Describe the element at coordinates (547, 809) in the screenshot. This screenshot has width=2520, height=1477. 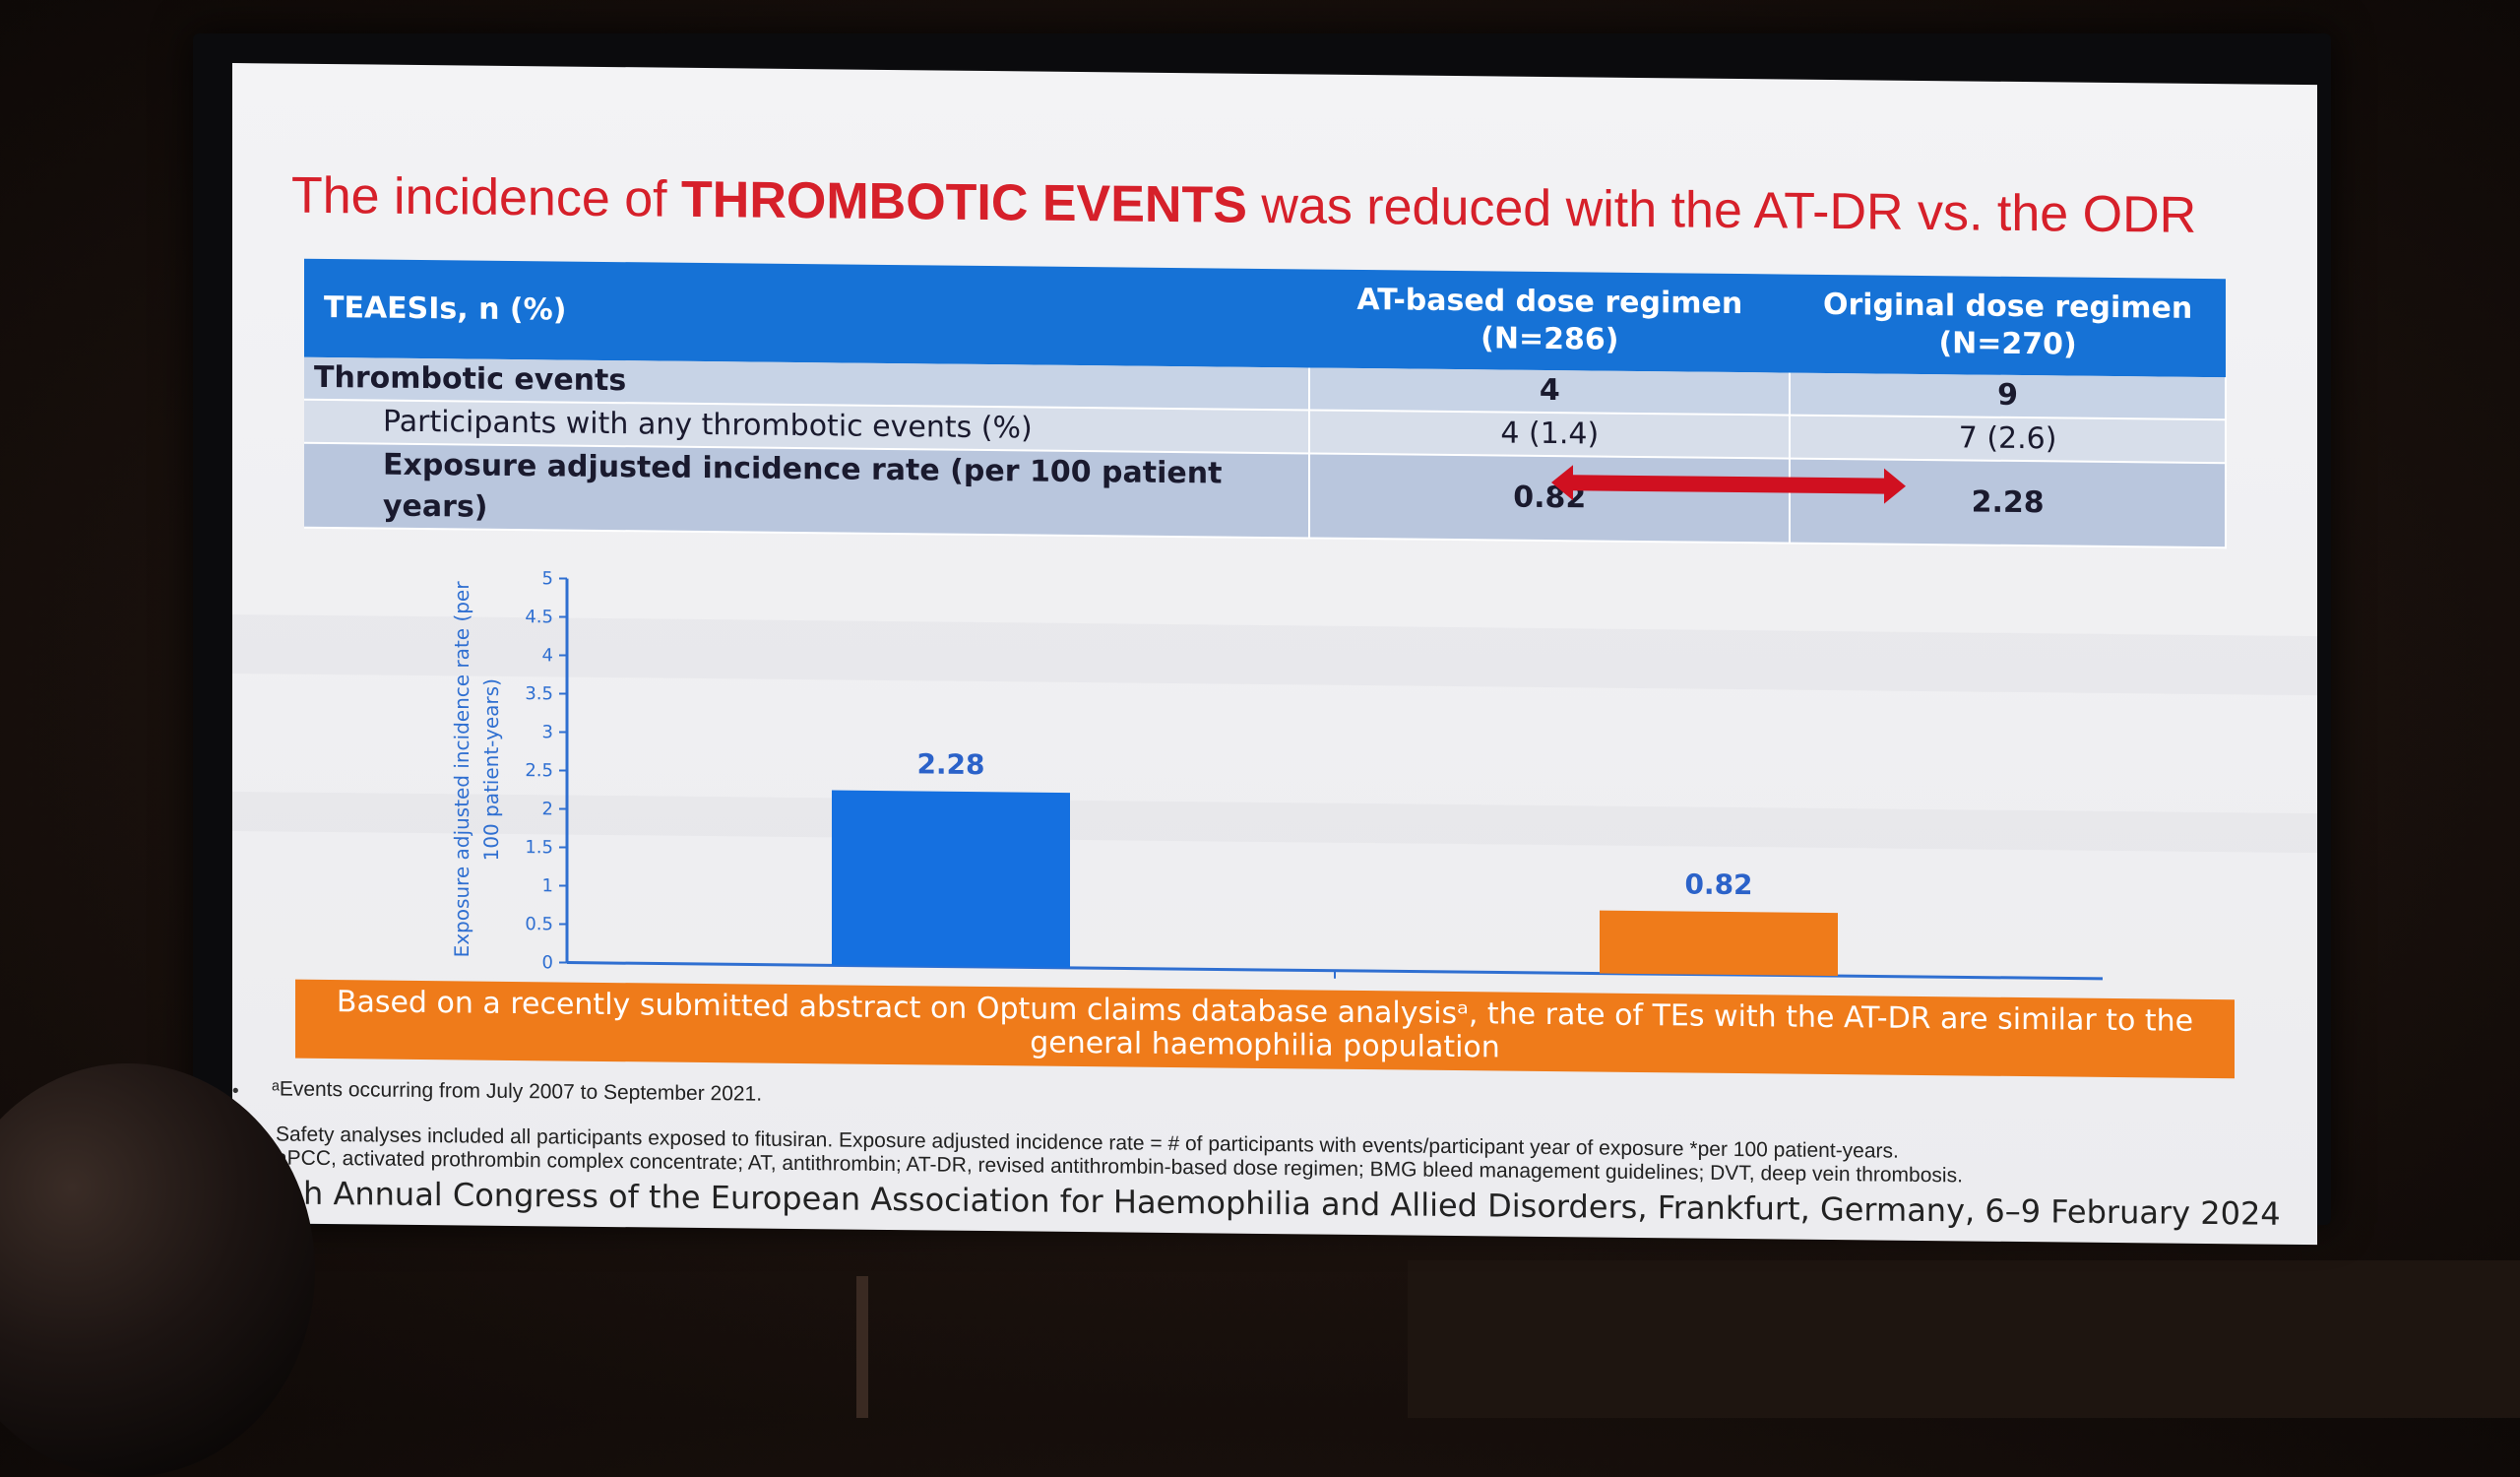
I see `y-tick-label: 2` at that location.